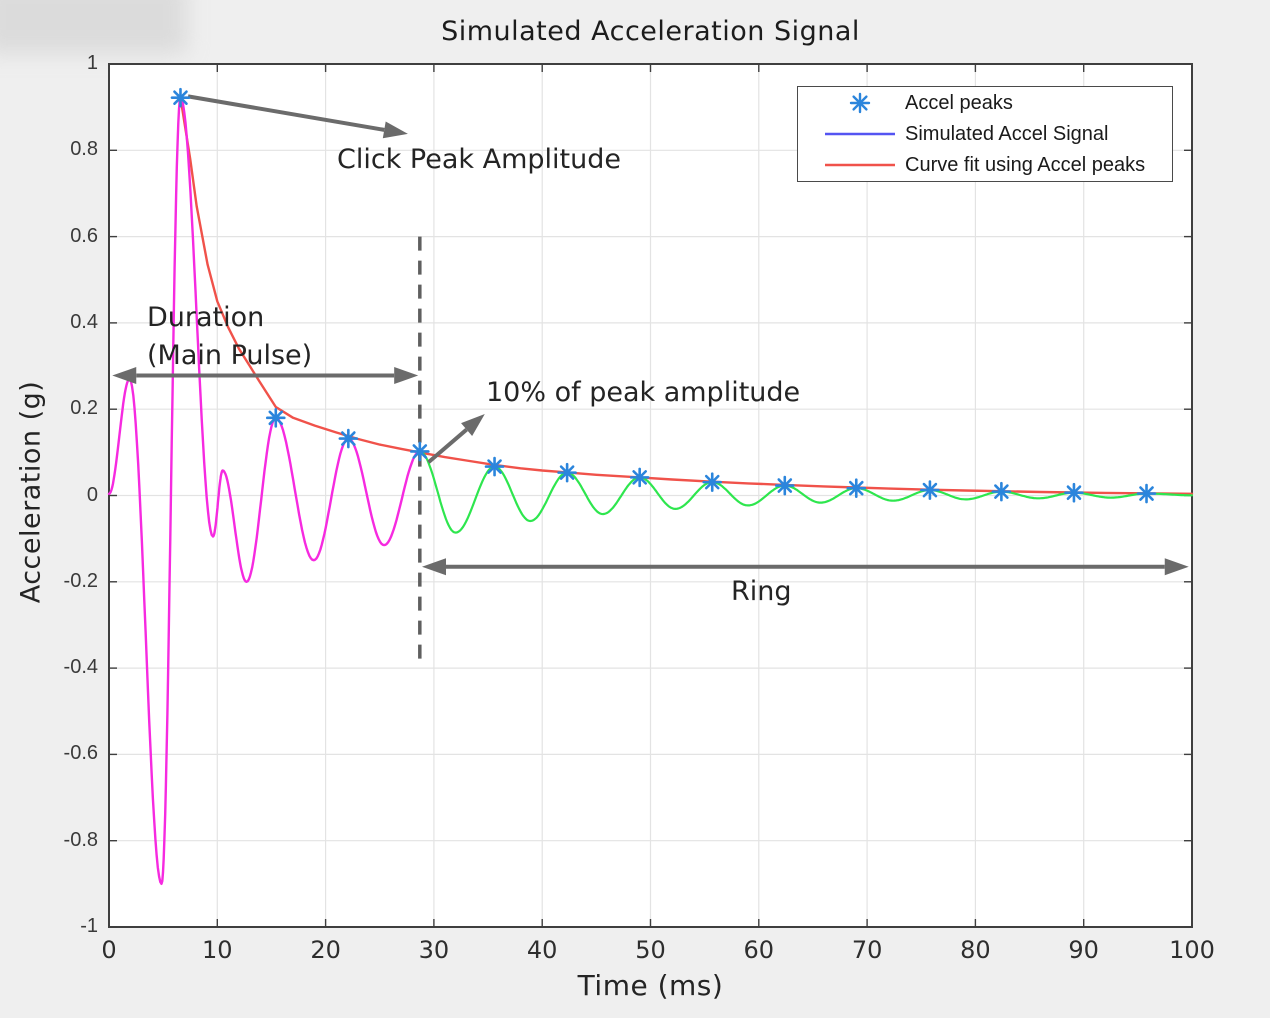 The image size is (1270, 1018). Describe the element at coordinates (89, 926) in the screenshot. I see `y-tick-label: -1` at that location.